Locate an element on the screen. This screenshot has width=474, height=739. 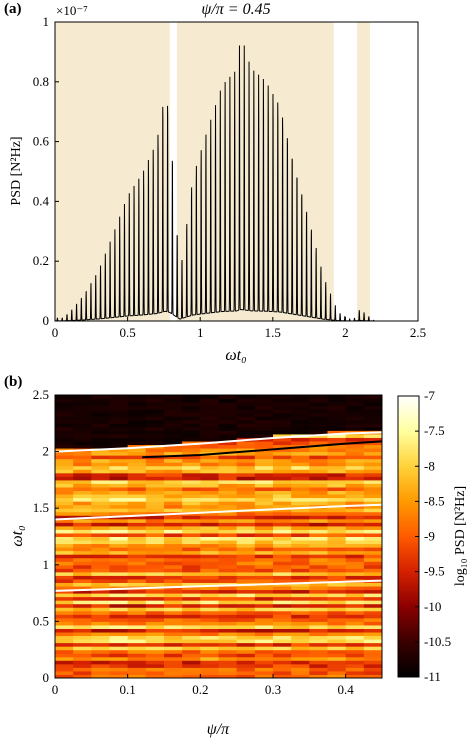
panel-a-label: (a) is located at coordinates (13, 9).